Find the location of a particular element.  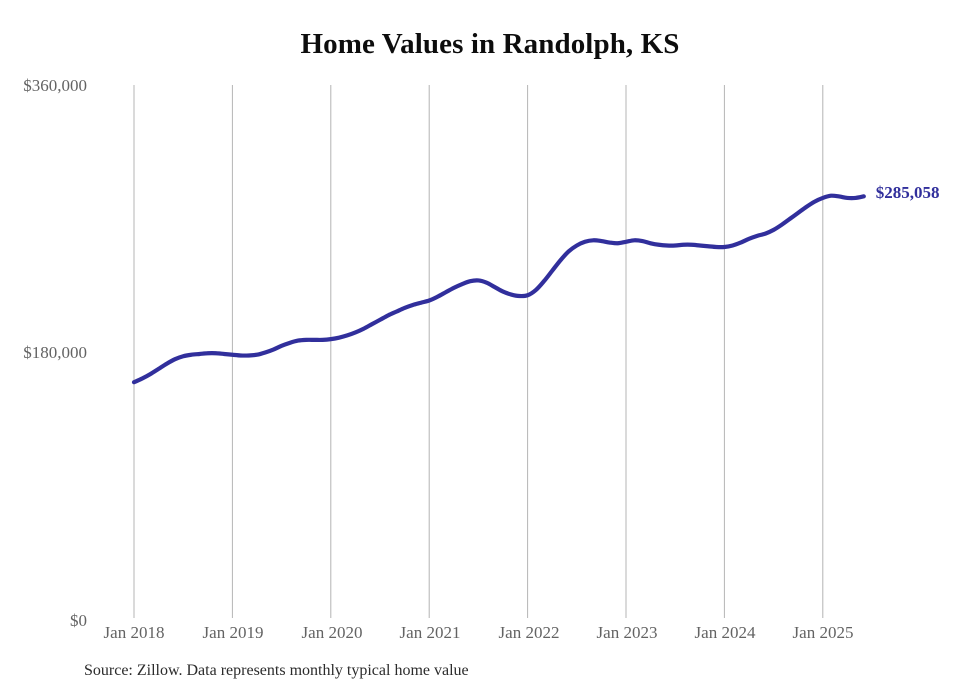

chart-title: Home Values in Randolph, KS is located at coordinates (490, 44).